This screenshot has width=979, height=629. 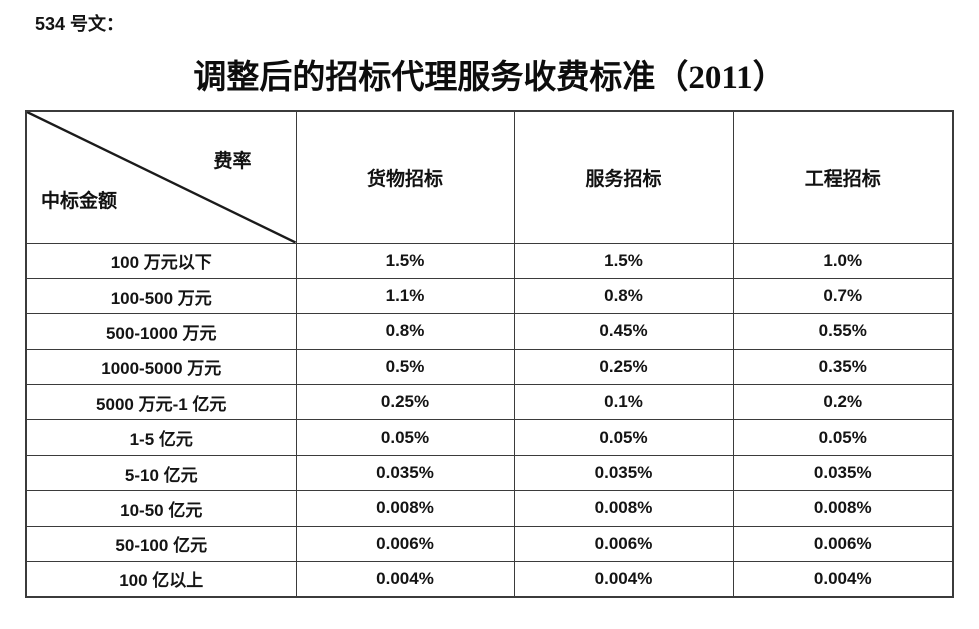 I want to click on table-row: 100-500 万元 1.1% 0.8% 0.7%, so click(x=489, y=296).